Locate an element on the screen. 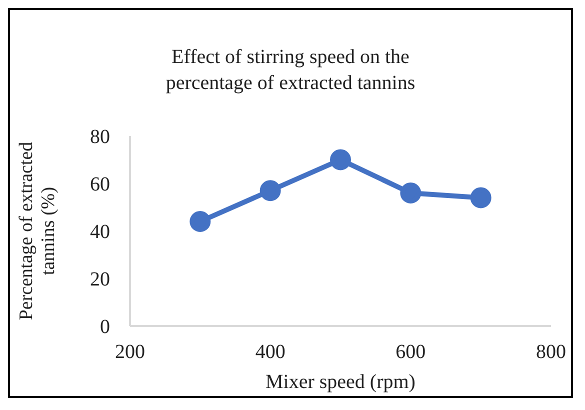  chart-title: Effect of stirring speed on the percentage of extracted tannins is located at coordinates (290, 70).